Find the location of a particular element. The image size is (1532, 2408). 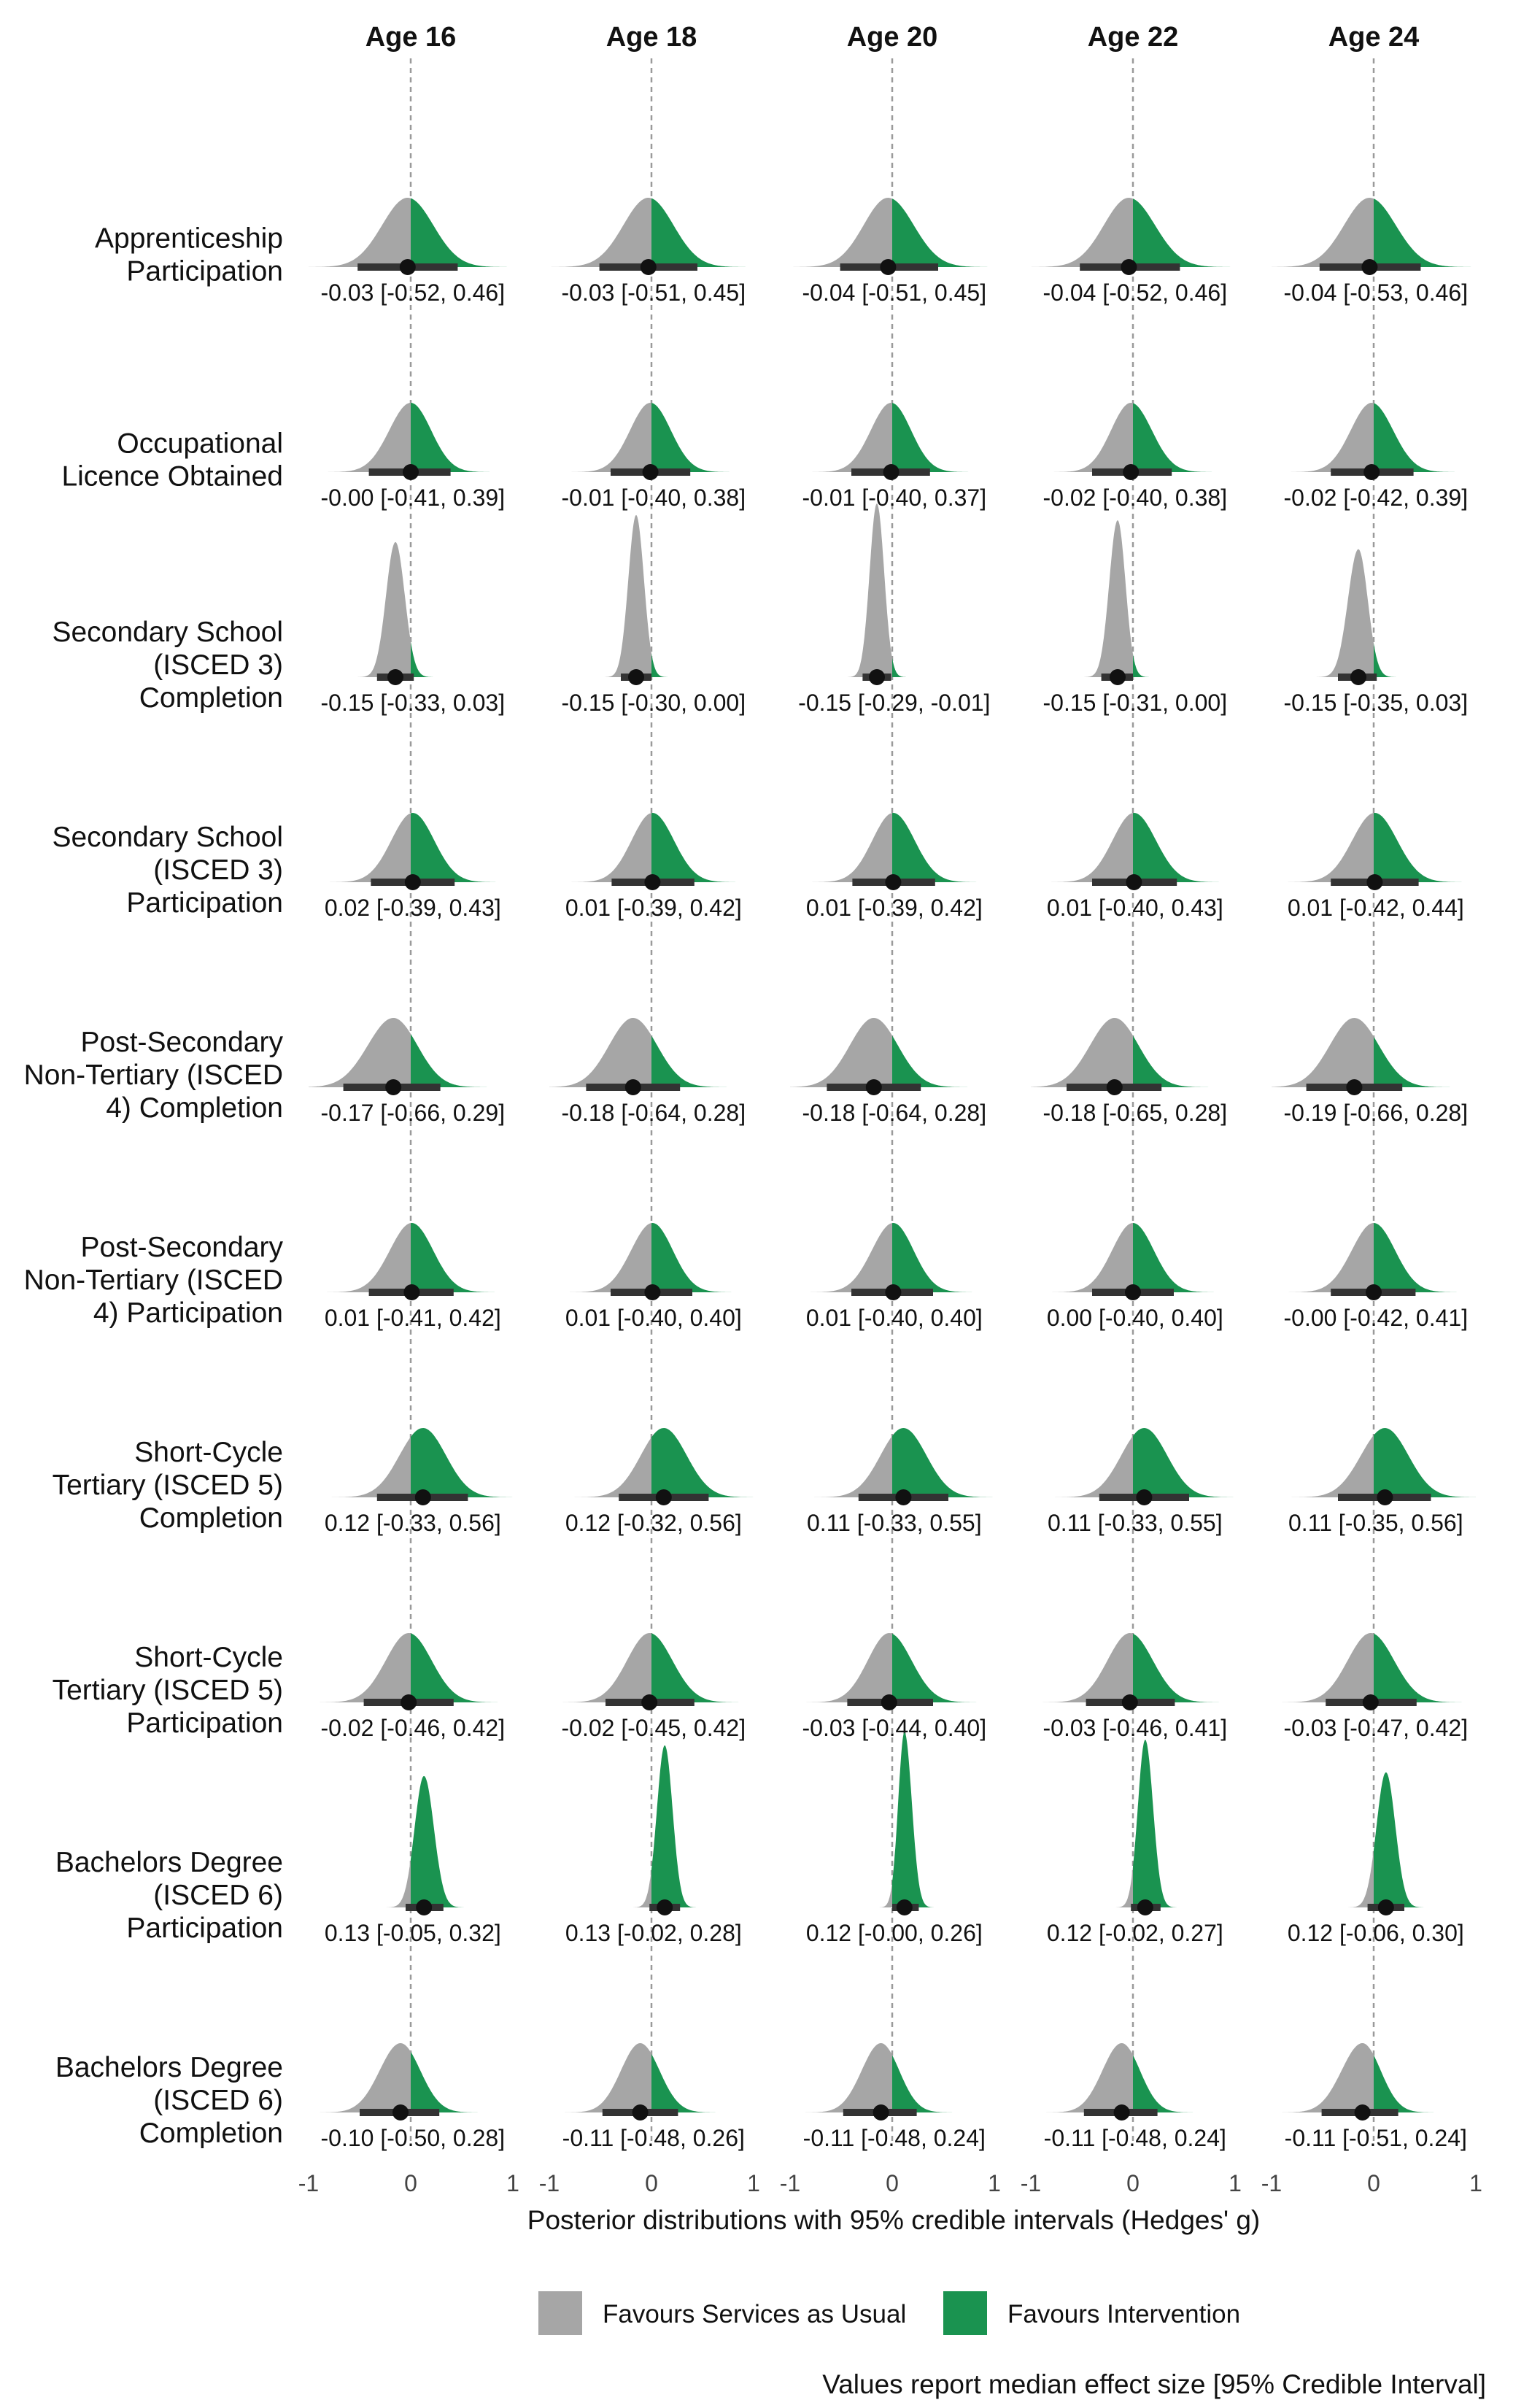

panel: -0.11 [-0.48, 0.24] is located at coordinates (895, 2097).